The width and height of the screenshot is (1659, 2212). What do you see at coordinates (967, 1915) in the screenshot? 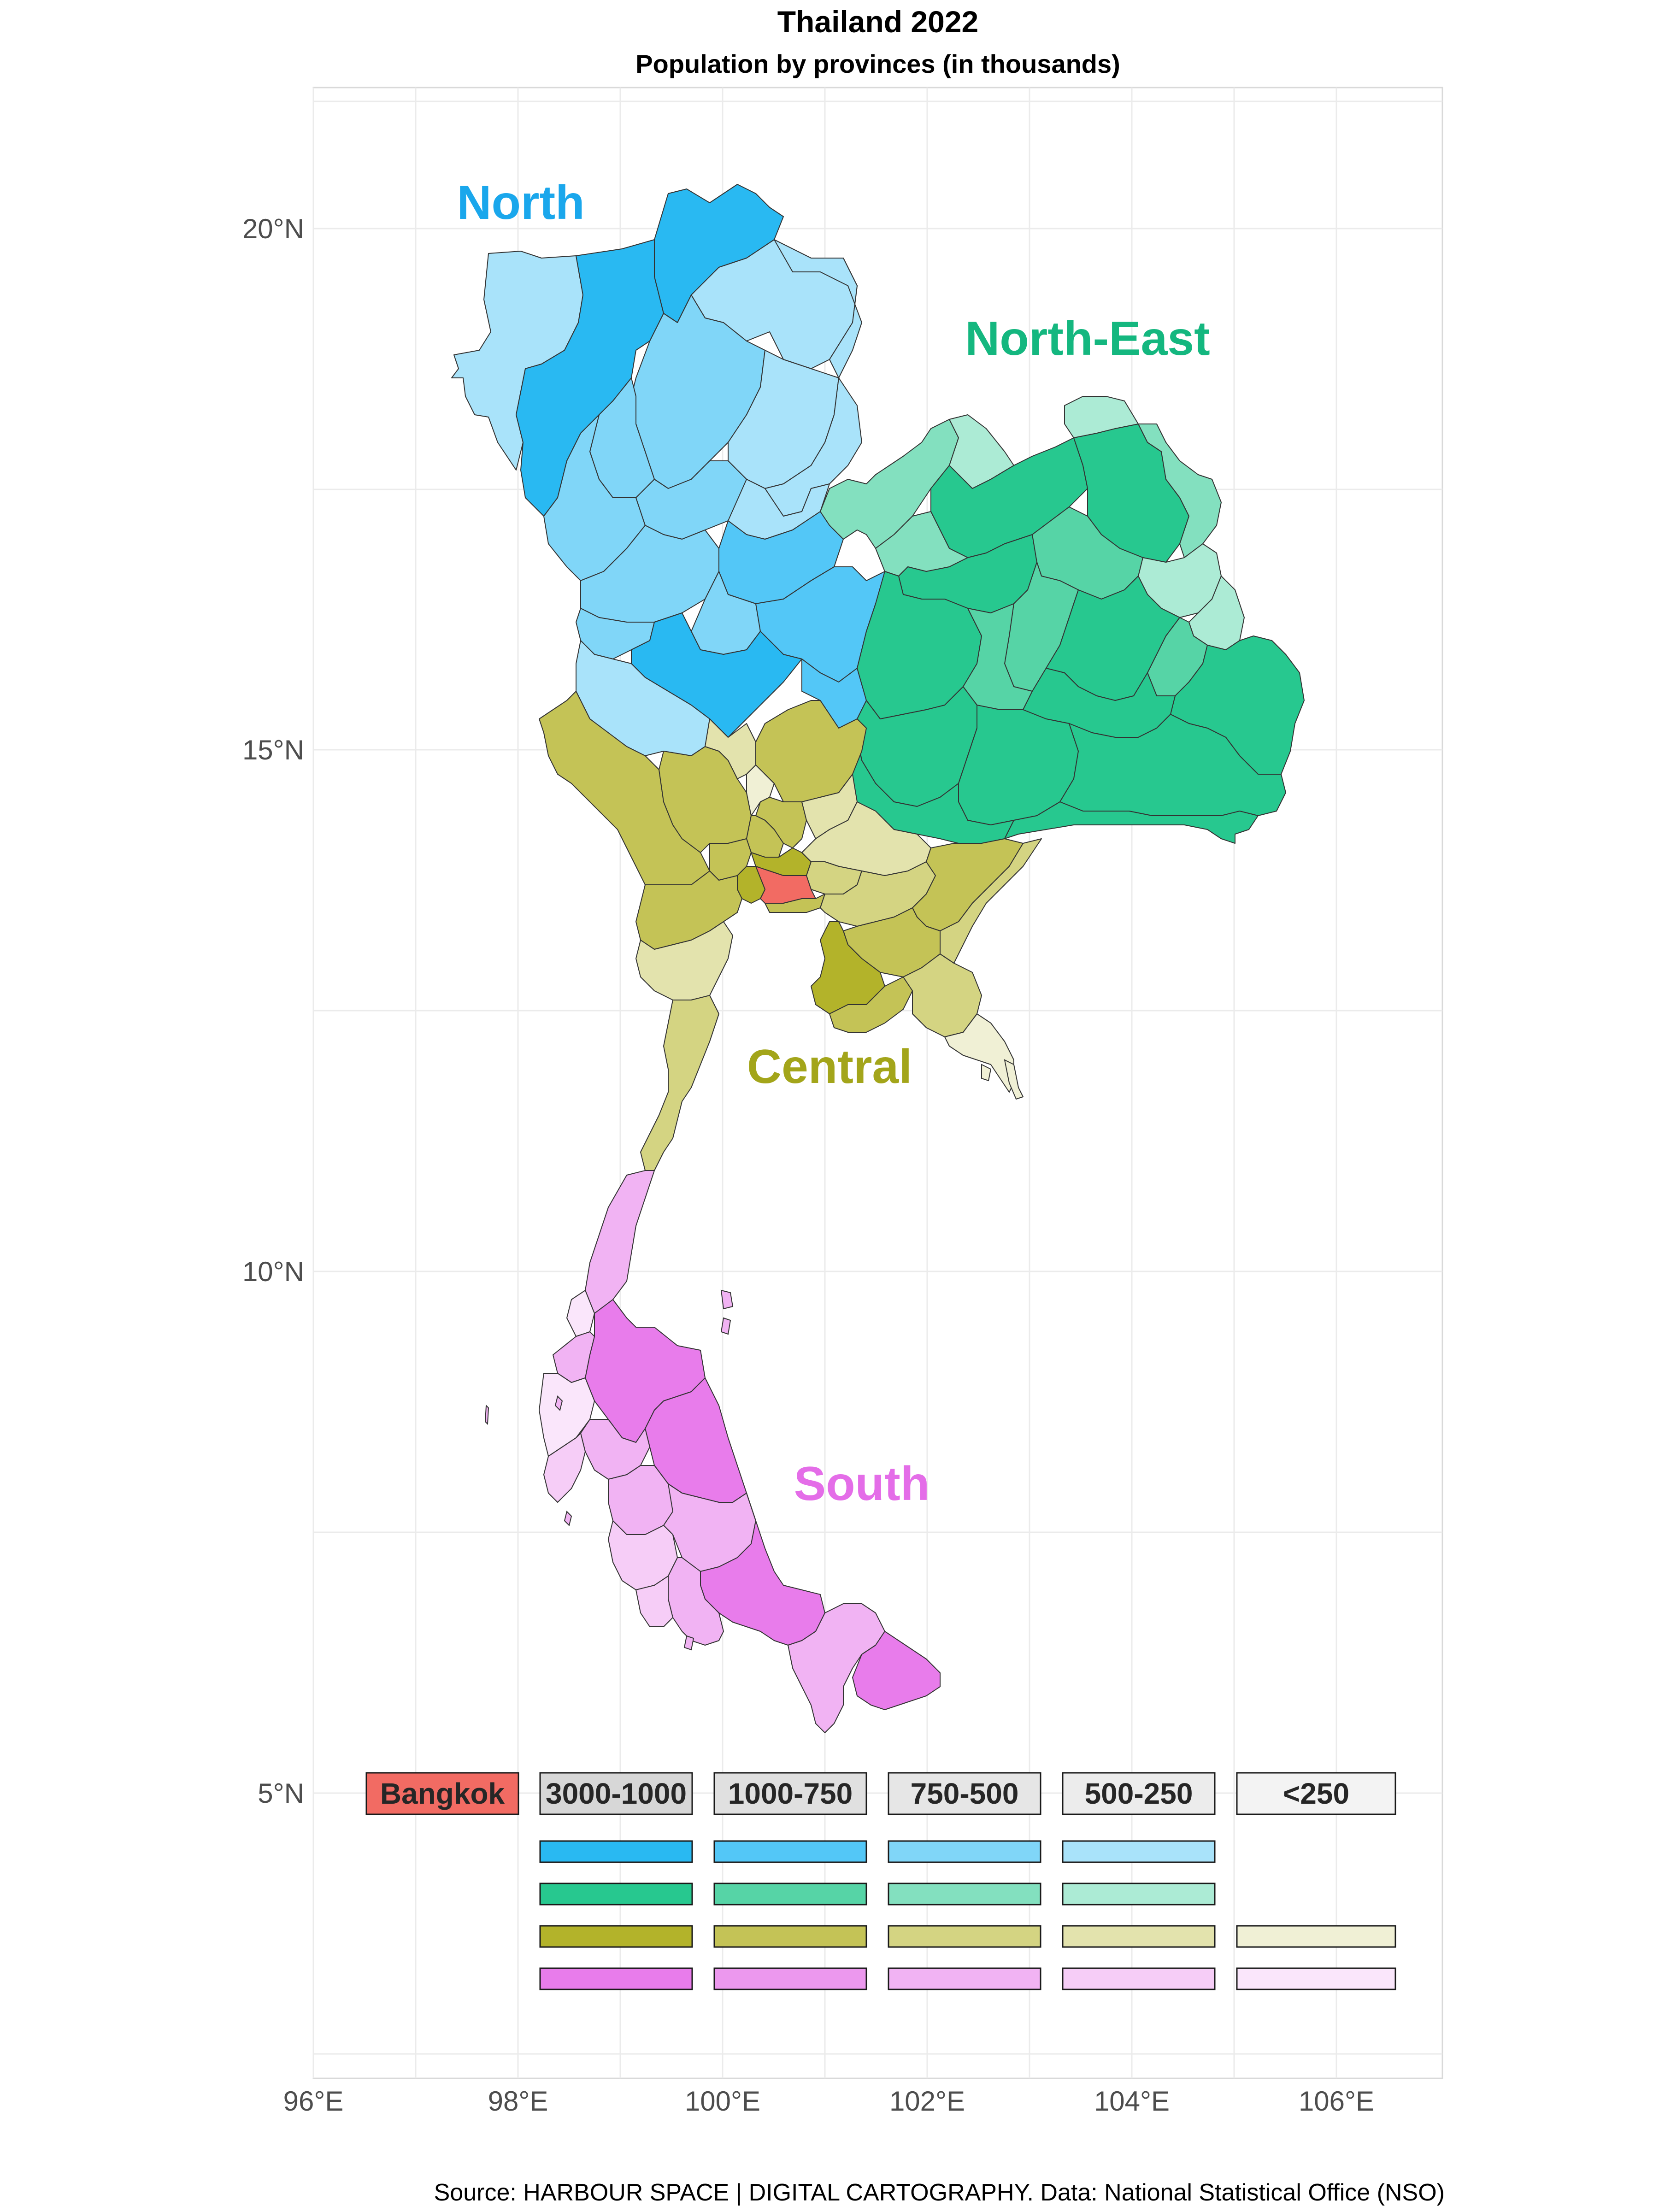
I see `legend-swatches` at bounding box center [967, 1915].